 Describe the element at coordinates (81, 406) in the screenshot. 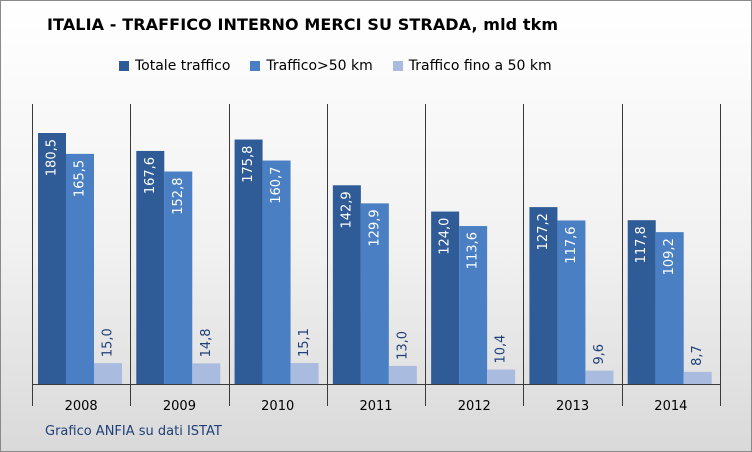

I see `x-tick-label: 2008` at that location.